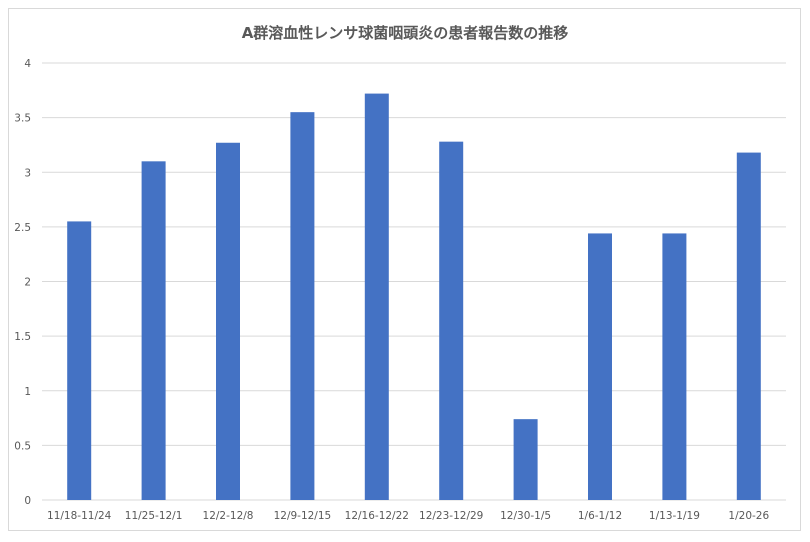 Image resolution: width=810 pixels, height=542 pixels. What do you see at coordinates (27, 173) in the screenshot?
I see `y-tick-label: 3` at bounding box center [27, 173].